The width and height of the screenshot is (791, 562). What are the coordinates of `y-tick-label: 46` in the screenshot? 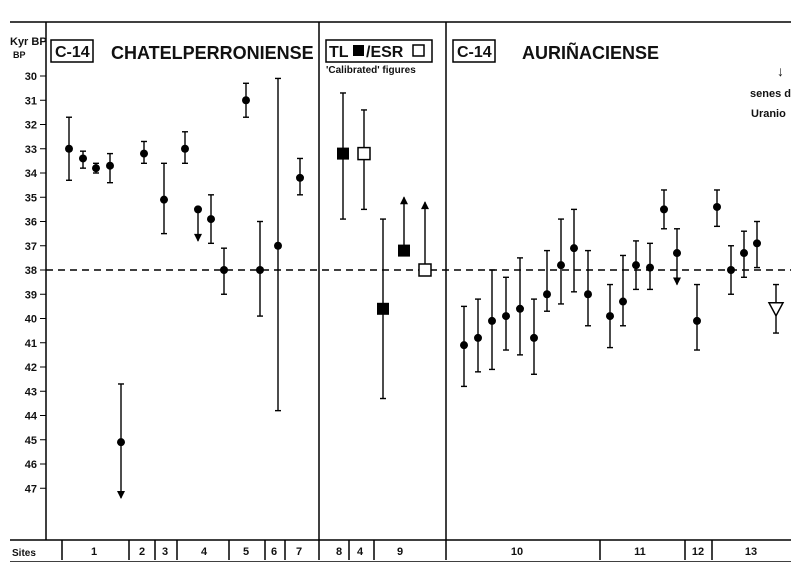 It's located at (31, 465).